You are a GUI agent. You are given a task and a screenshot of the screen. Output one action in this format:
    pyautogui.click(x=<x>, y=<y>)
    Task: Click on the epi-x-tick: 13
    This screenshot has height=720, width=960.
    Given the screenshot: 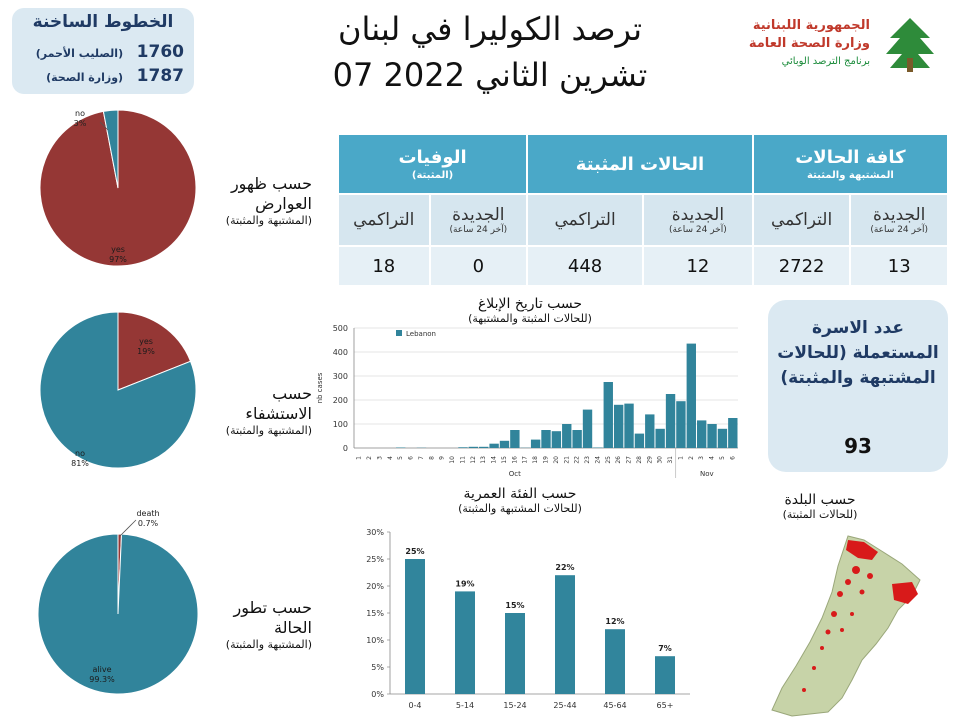 What is the action you would take?
    pyautogui.click(x=483, y=460)
    